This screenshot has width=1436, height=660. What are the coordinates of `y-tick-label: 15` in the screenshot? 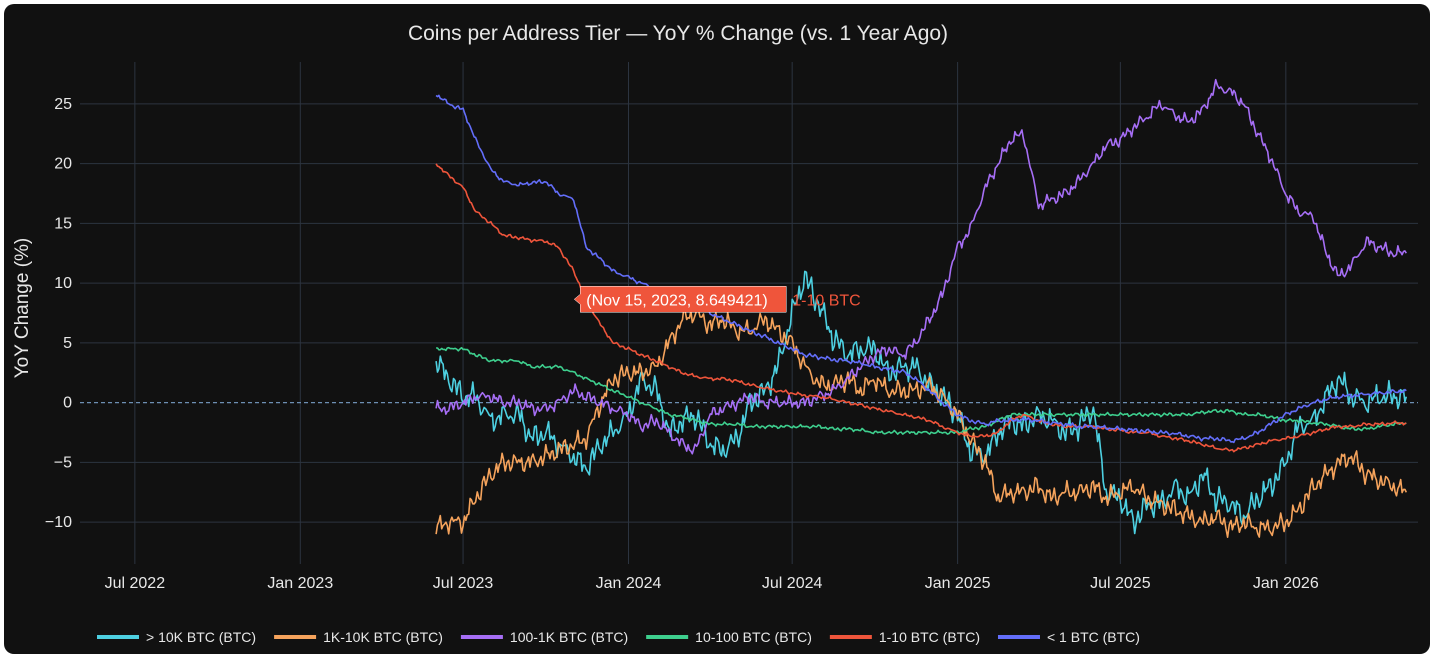 It's located at (63, 223).